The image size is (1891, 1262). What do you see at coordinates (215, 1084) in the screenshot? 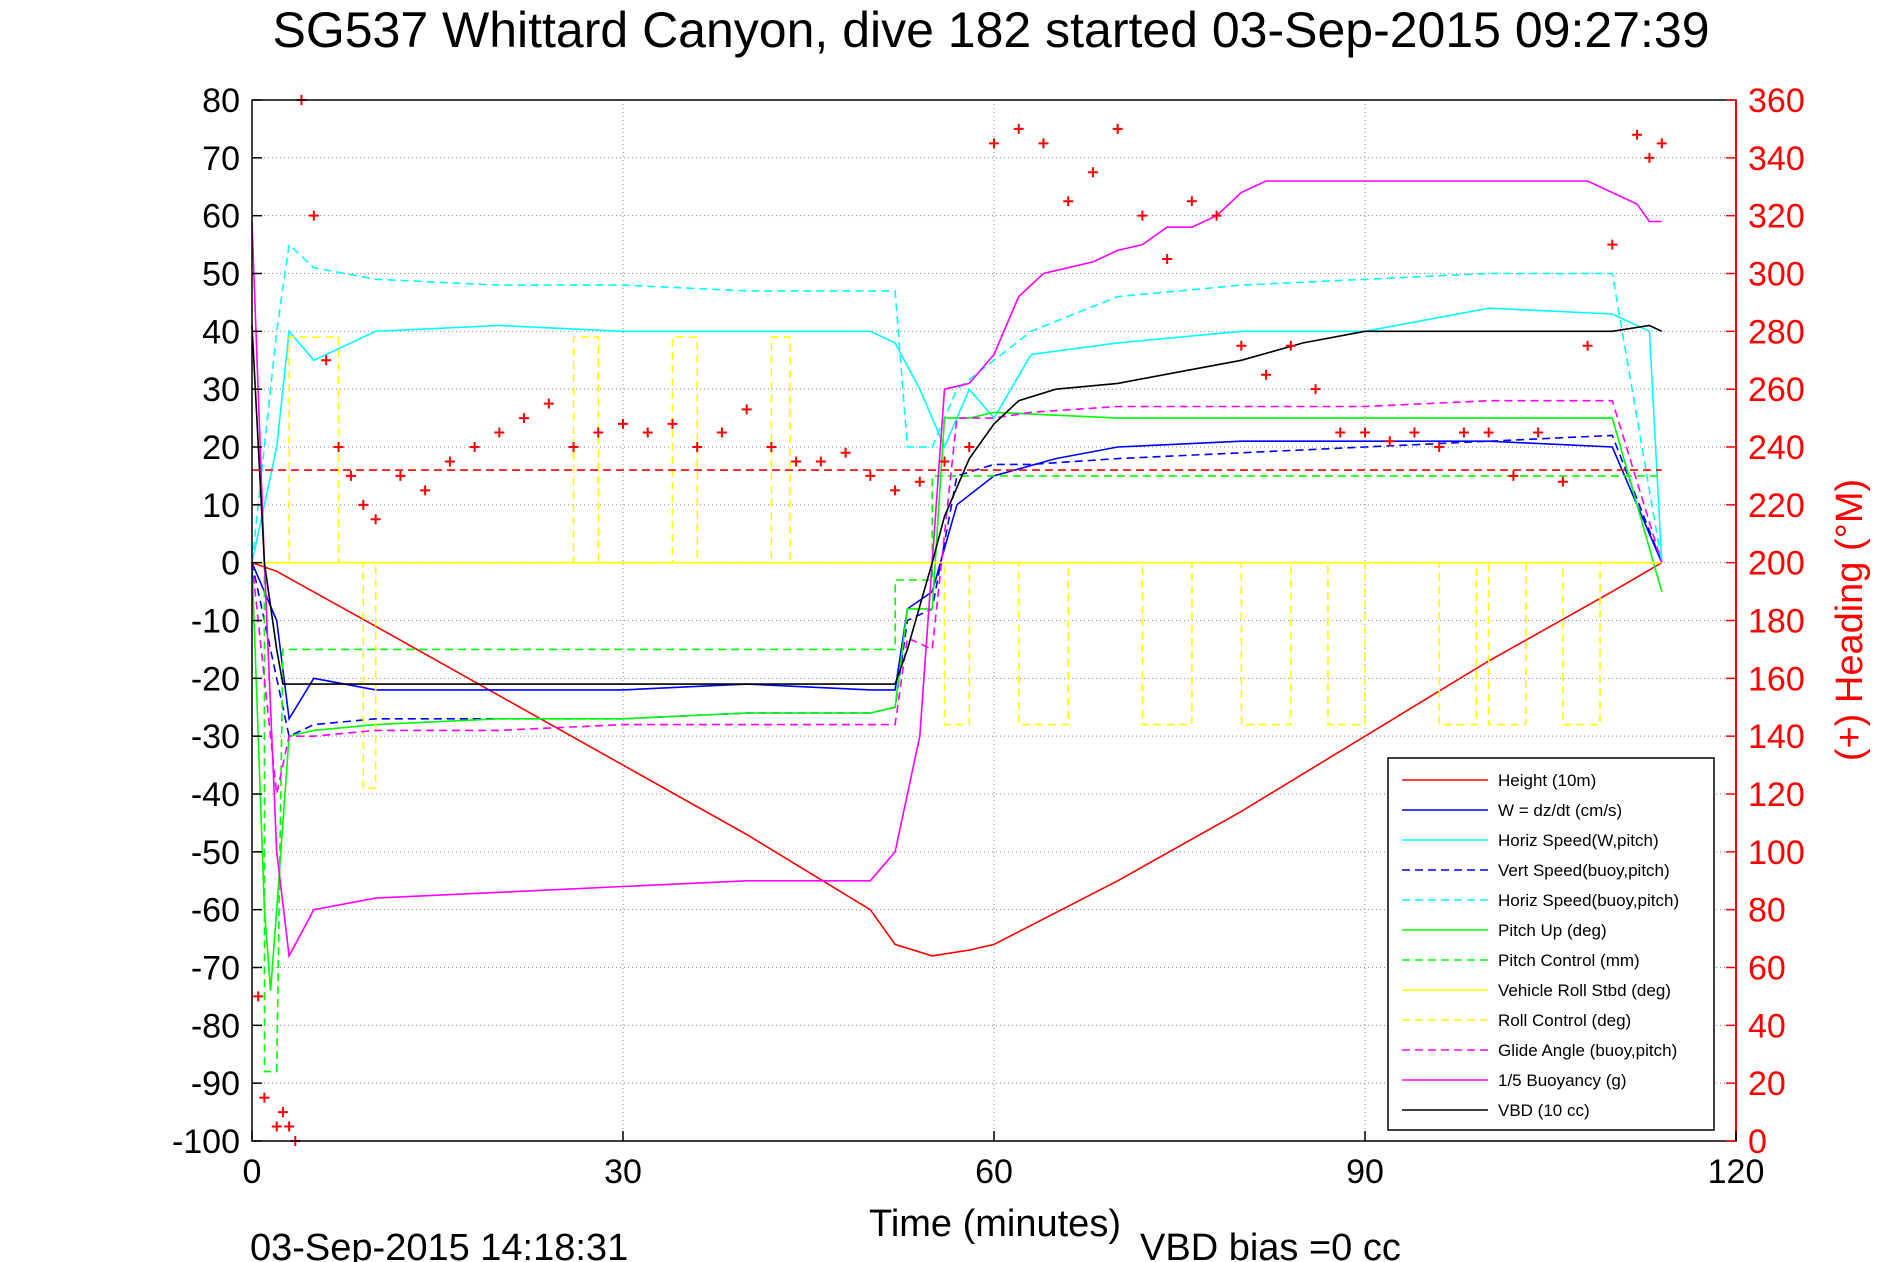
I see `y-tick-label: -90` at bounding box center [215, 1084].